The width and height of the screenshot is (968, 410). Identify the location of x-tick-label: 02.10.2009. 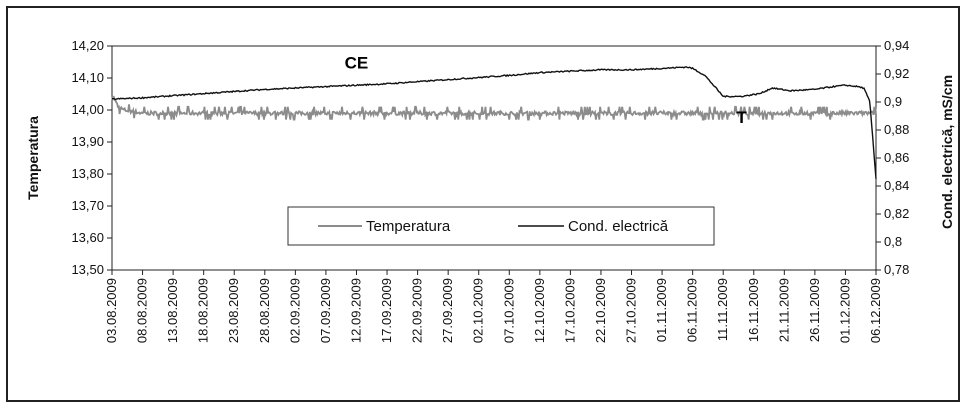
(478, 310).